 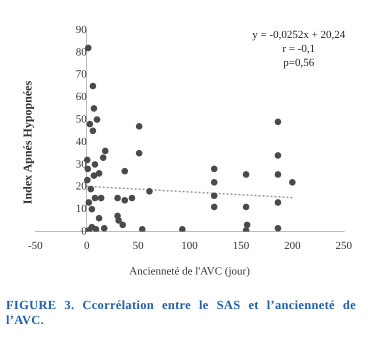 I want to click on x-tick-label: -50, so click(x=36, y=246).